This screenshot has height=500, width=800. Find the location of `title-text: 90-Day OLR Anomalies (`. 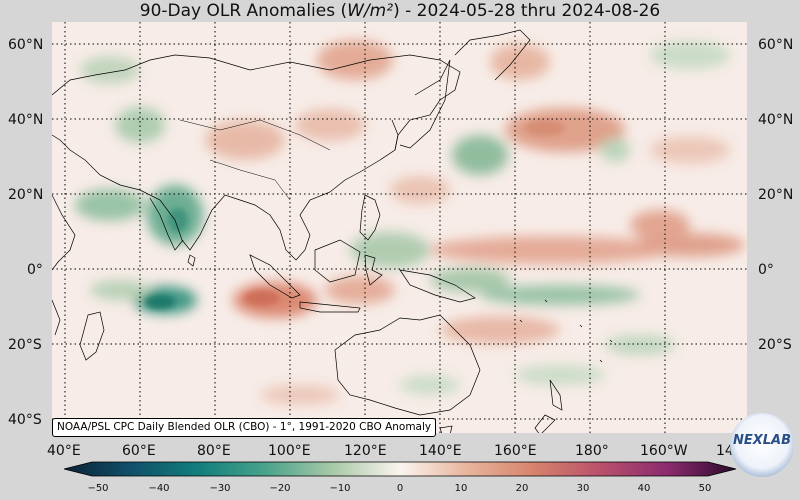

title-text: 90-Day OLR Anomalies ( is located at coordinates (243, 11).